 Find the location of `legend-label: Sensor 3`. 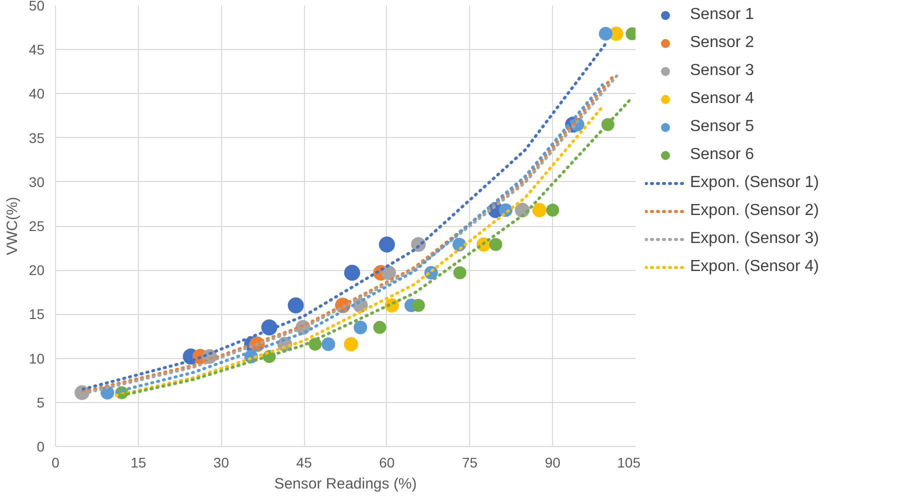

legend-label: Sensor 3 is located at coordinates (722, 71).